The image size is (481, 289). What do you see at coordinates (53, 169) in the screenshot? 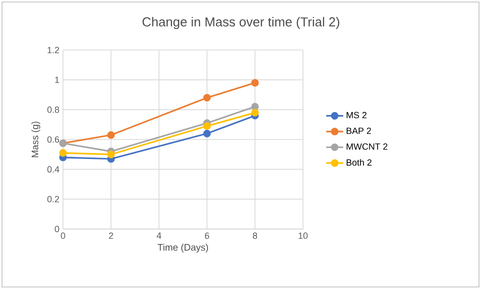
I see `y-tick-label: 0.4` at bounding box center [53, 169].